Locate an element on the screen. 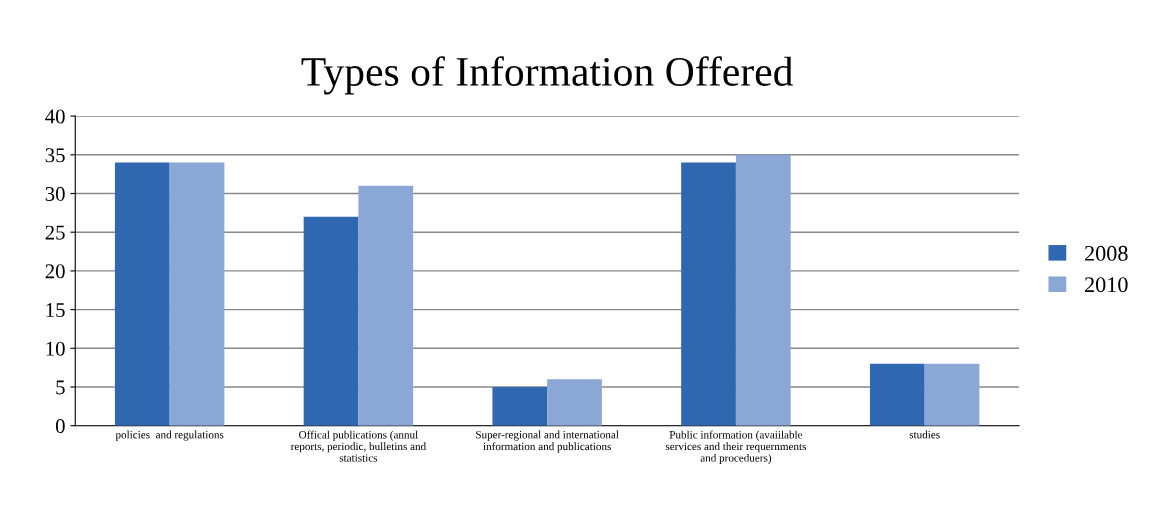 The image size is (1158, 516). y-tick-label: 20 is located at coordinates (55, 271).